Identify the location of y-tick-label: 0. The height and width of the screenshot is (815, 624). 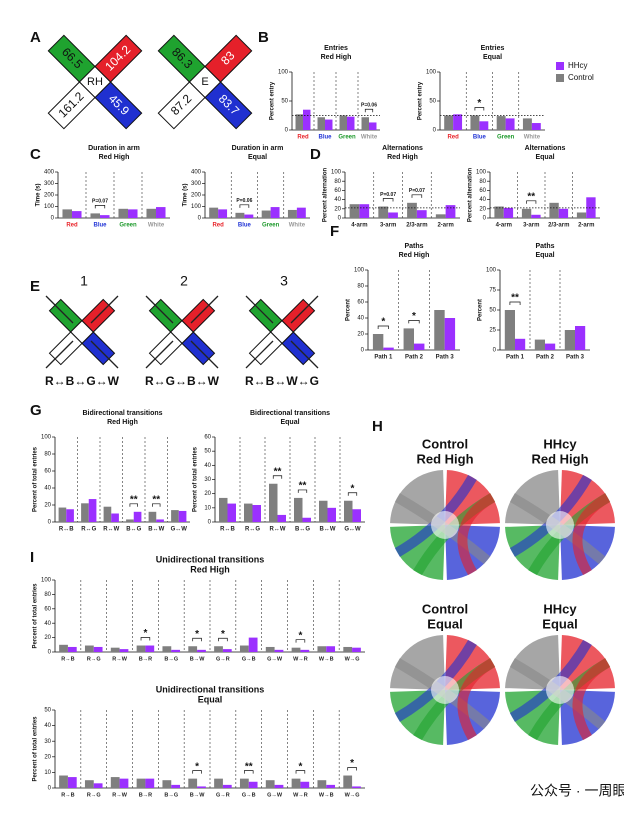
(210, 523).